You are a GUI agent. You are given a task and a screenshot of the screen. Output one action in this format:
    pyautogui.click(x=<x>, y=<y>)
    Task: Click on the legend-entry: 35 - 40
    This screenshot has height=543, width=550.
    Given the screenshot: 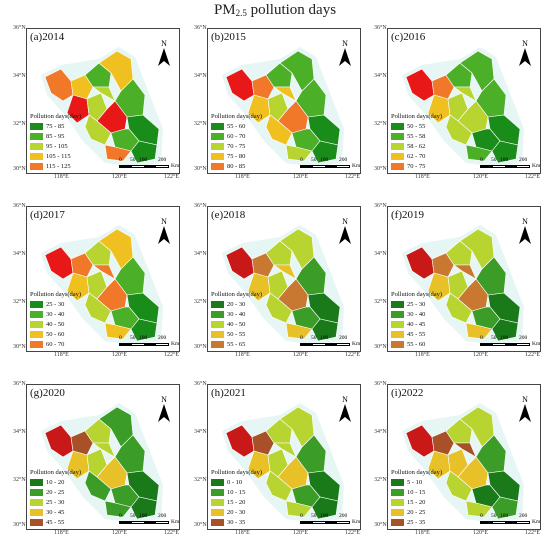 What is the action you would take?
    pyautogui.click(x=416, y=528)
    